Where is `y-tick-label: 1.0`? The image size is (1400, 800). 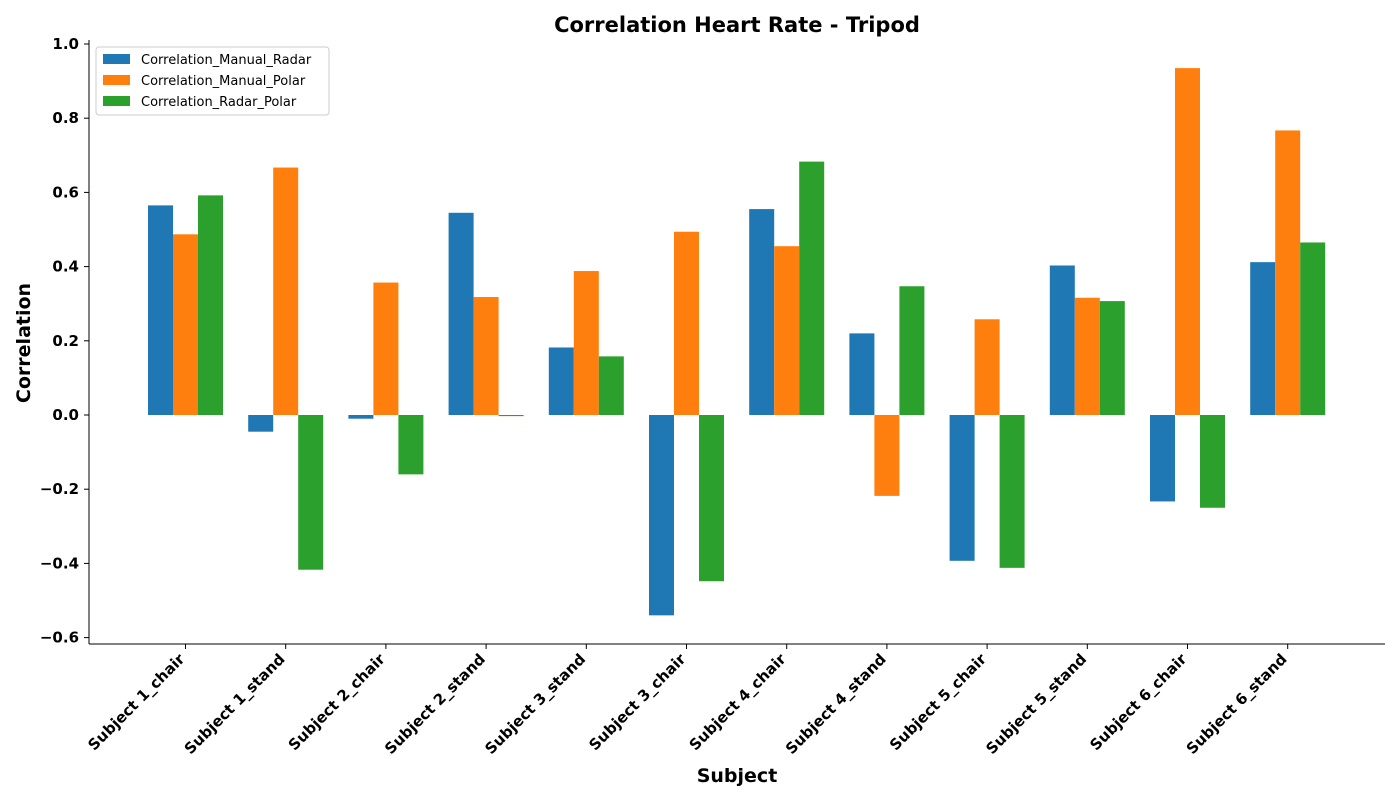 y-tick-label: 1.0 is located at coordinates (65, 44).